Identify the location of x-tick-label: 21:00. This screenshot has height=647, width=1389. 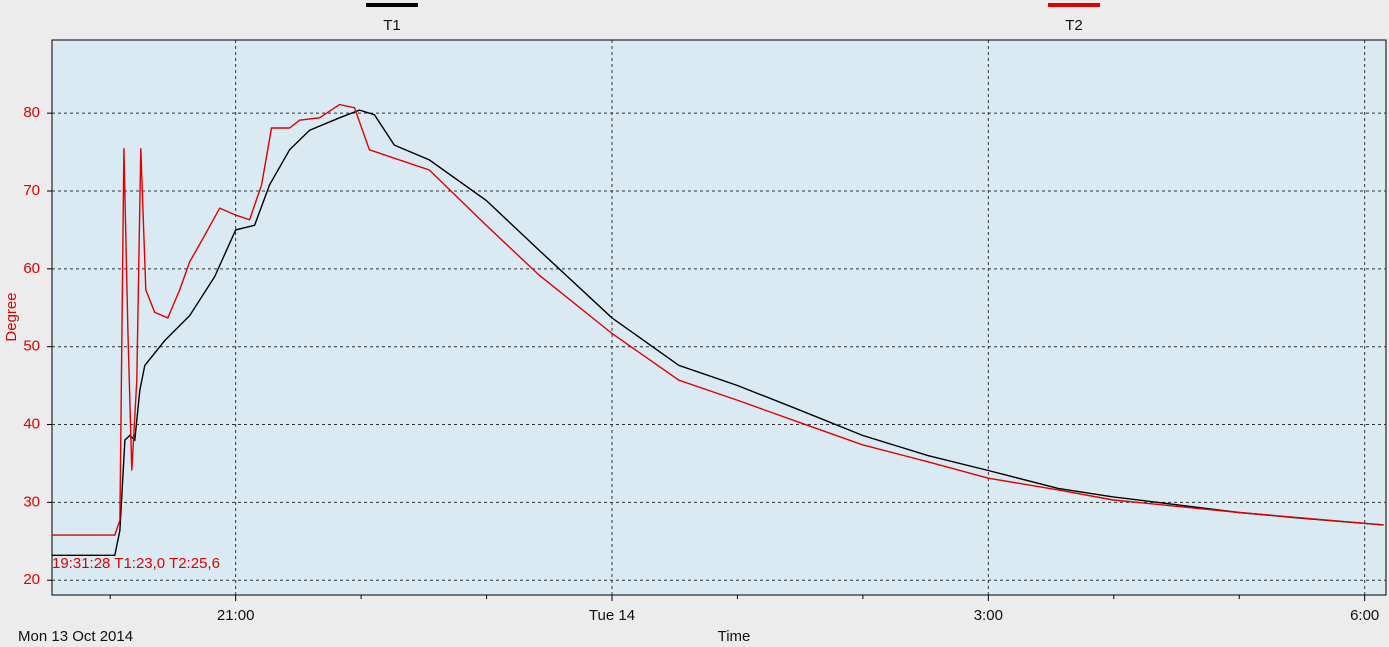
(236, 615).